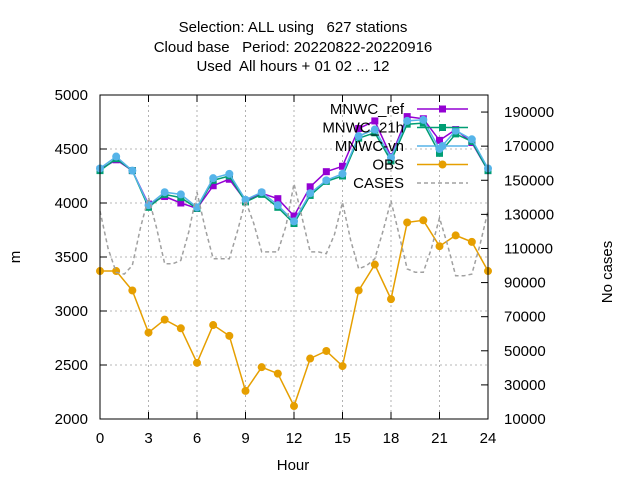 The height and width of the screenshot is (480, 640). Describe the element at coordinates (71, 149) in the screenshot. I see `y-tick-label: 4500` at that location.